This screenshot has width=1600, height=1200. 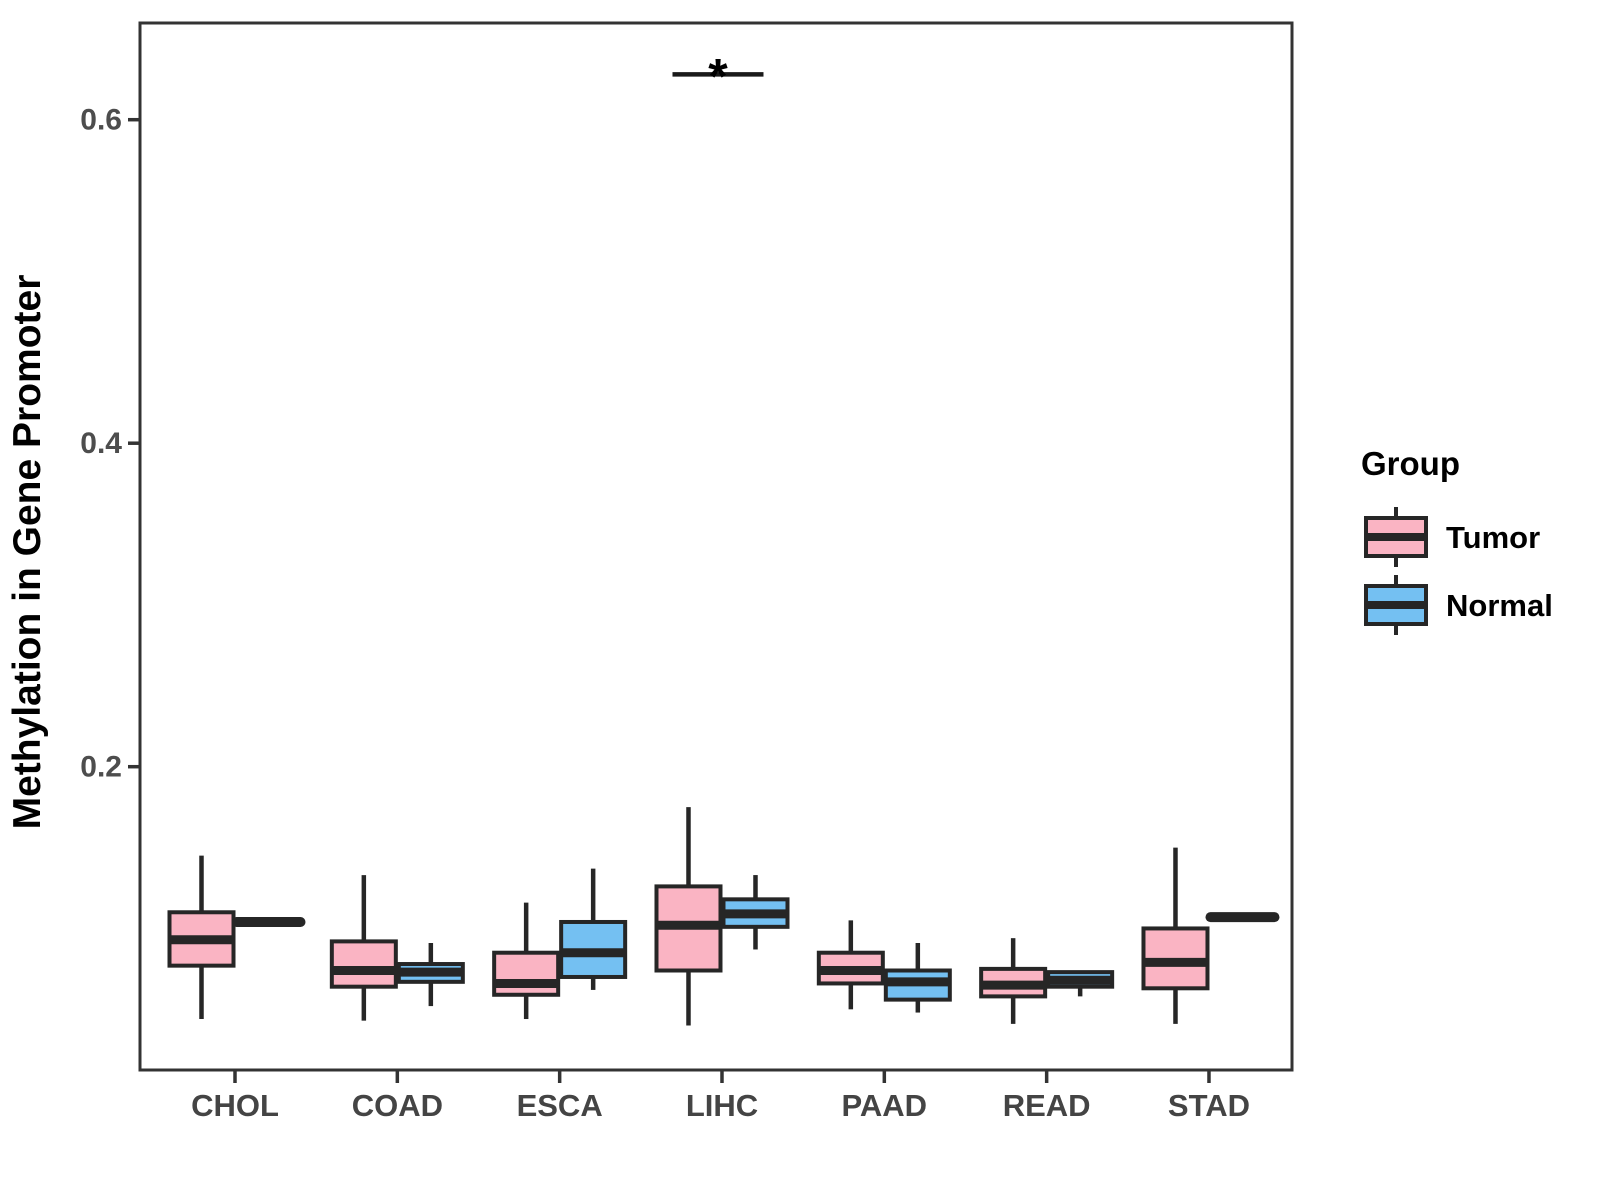 I want to click on x-tick-label-chol: CHOL, so click(x=235, y=1105).